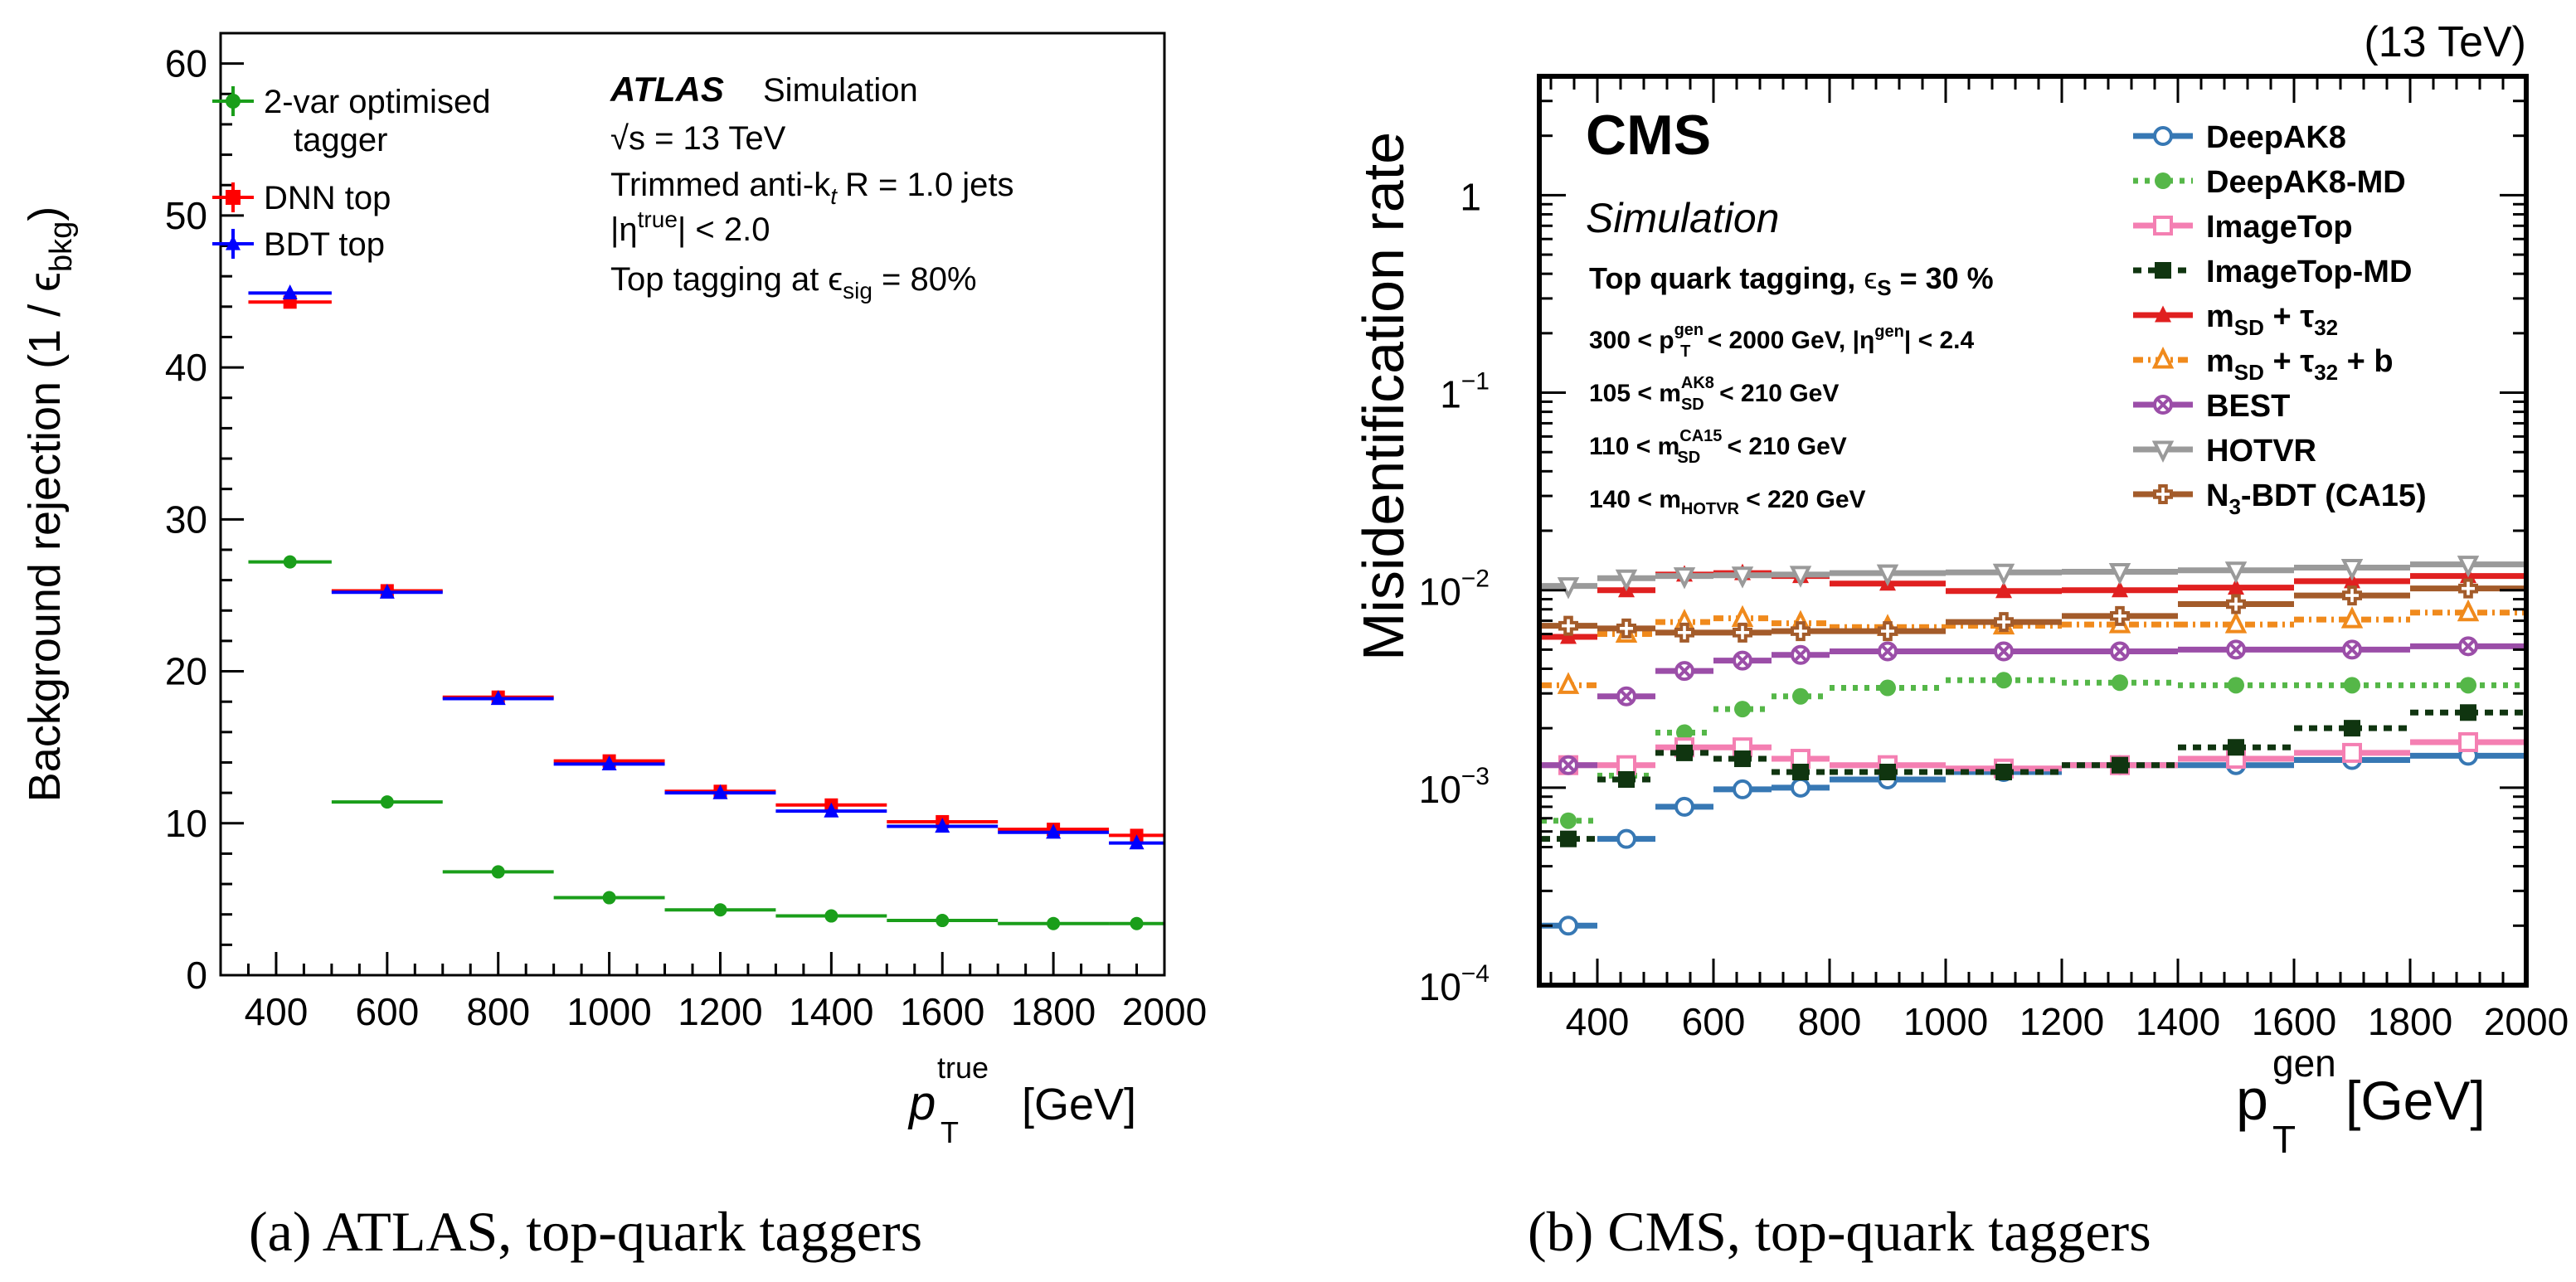 The image size is (2576, 1282). I want to click on legend-label-bdt: BDT top, so click(325, 244).